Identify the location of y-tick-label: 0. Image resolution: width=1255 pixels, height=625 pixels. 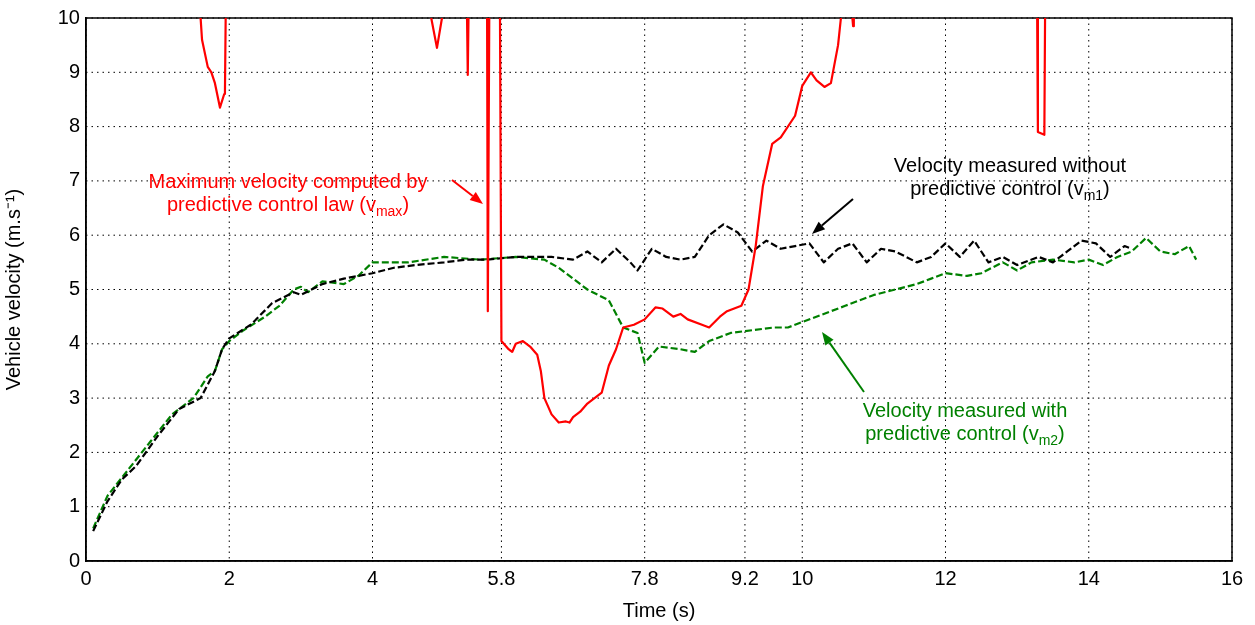
(74, 559).